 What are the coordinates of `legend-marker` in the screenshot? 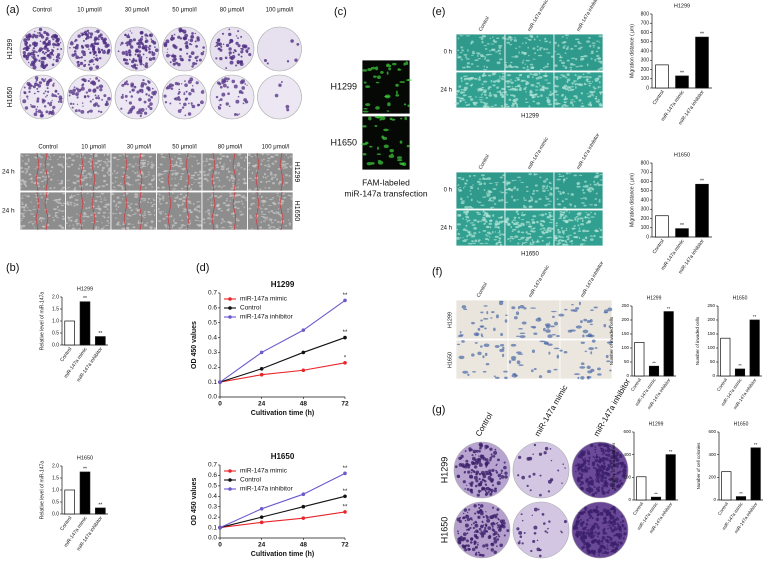 It's located at (230, 299).